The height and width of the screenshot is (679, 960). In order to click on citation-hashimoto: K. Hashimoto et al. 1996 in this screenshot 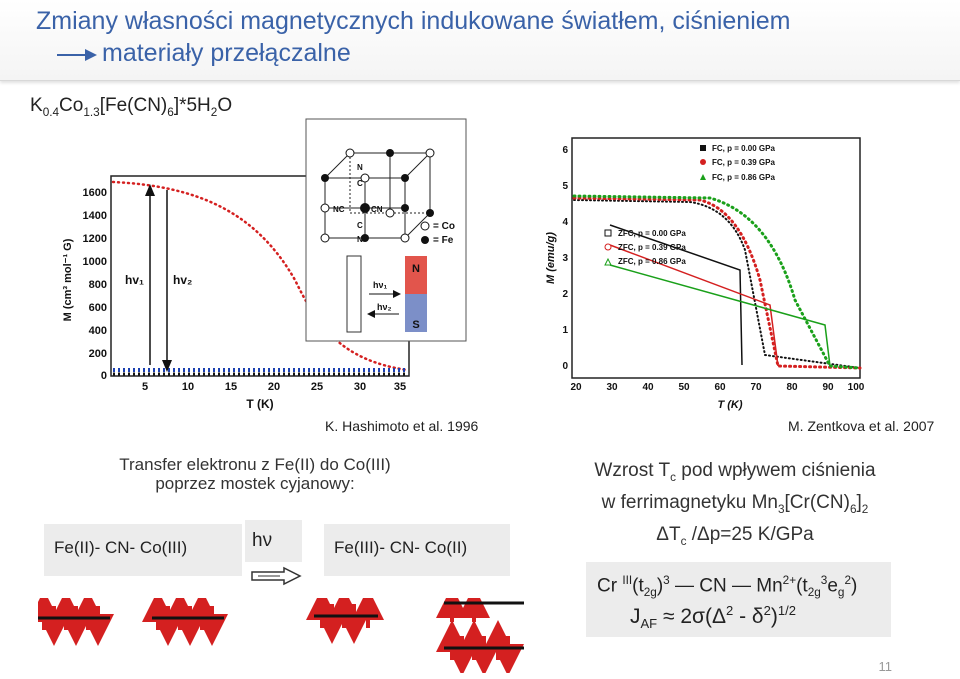, I will do `click(402, 426)`.